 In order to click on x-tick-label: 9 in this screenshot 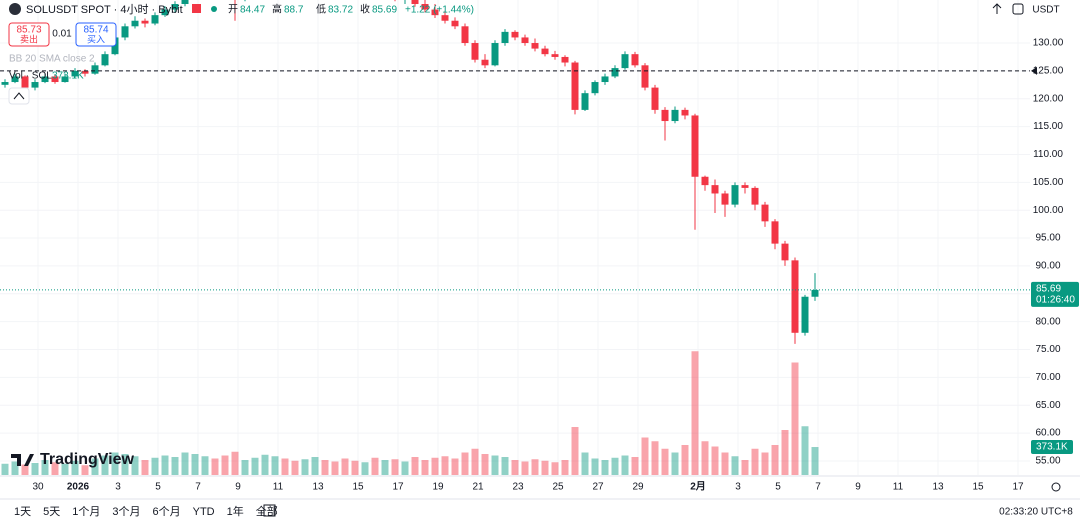, I will do `click(238, 487)`.